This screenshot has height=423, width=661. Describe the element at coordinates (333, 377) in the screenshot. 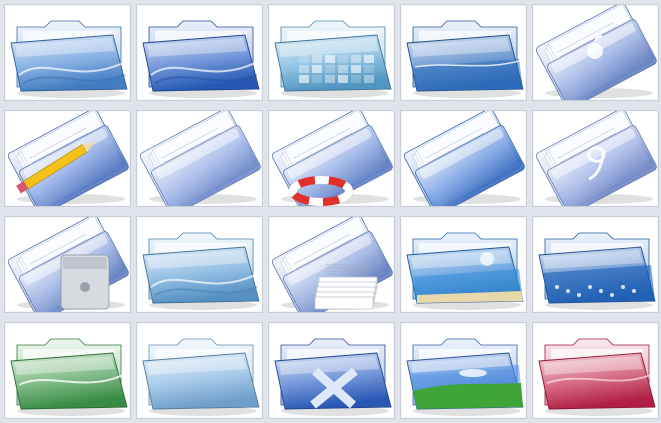

I see `folder-x-logo-icon` at that location.